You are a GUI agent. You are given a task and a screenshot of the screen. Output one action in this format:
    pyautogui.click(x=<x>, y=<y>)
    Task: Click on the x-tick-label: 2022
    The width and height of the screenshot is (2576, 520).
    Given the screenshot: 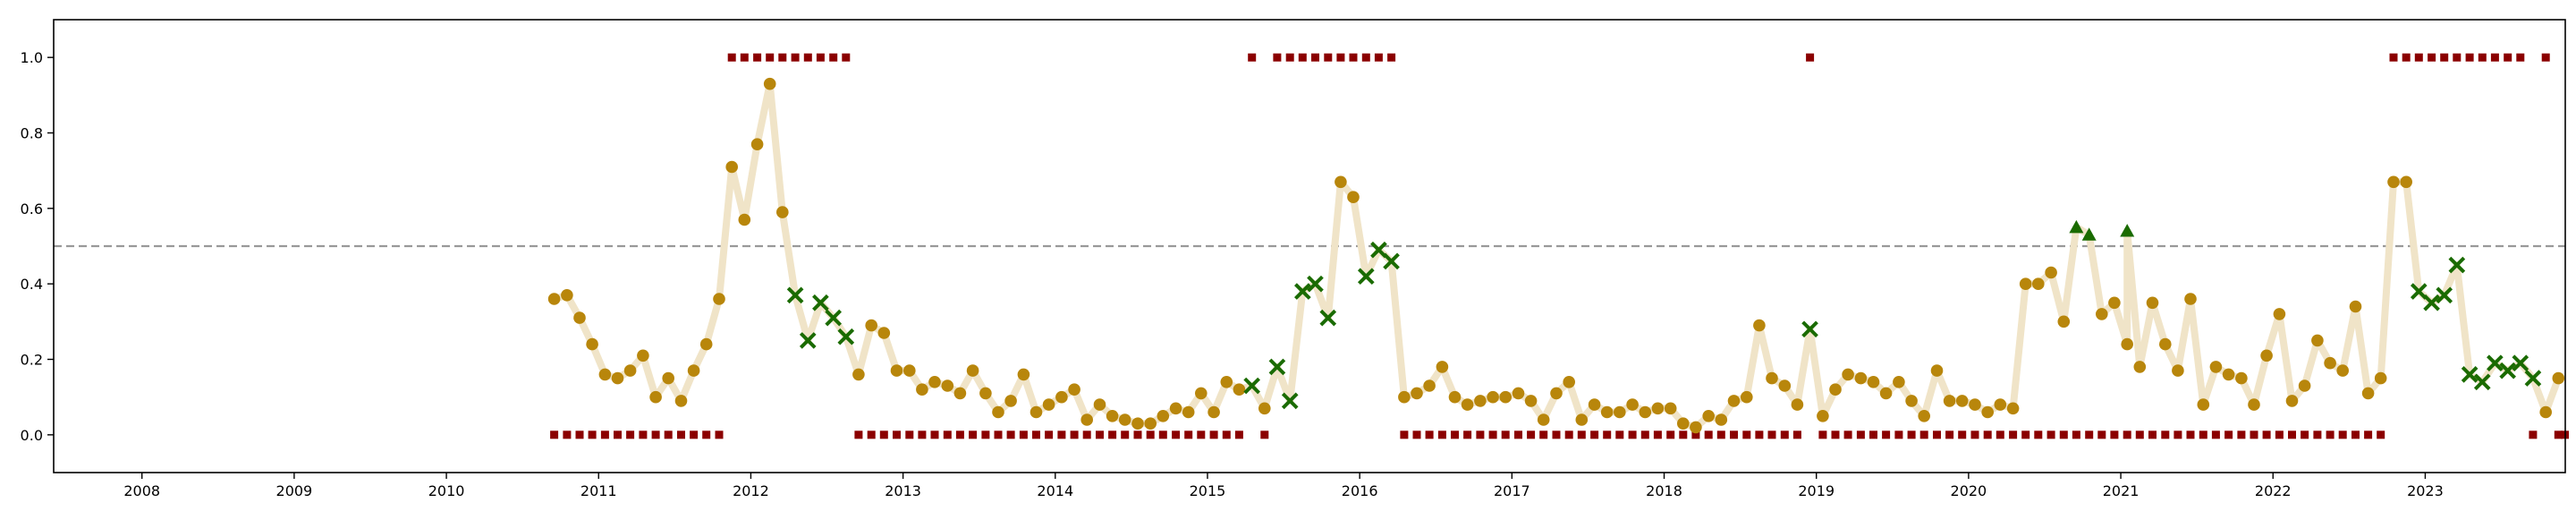 What is the action you would take?
    pyautogui.click(x=2273, y=490)
    